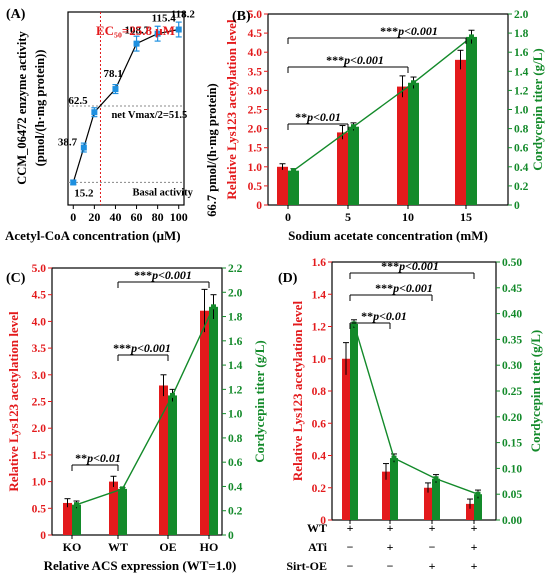  Describe the element at coordinates (255, 149) in the screenshot. I see `panel-b-y-tick-label: 1.5` at that location.